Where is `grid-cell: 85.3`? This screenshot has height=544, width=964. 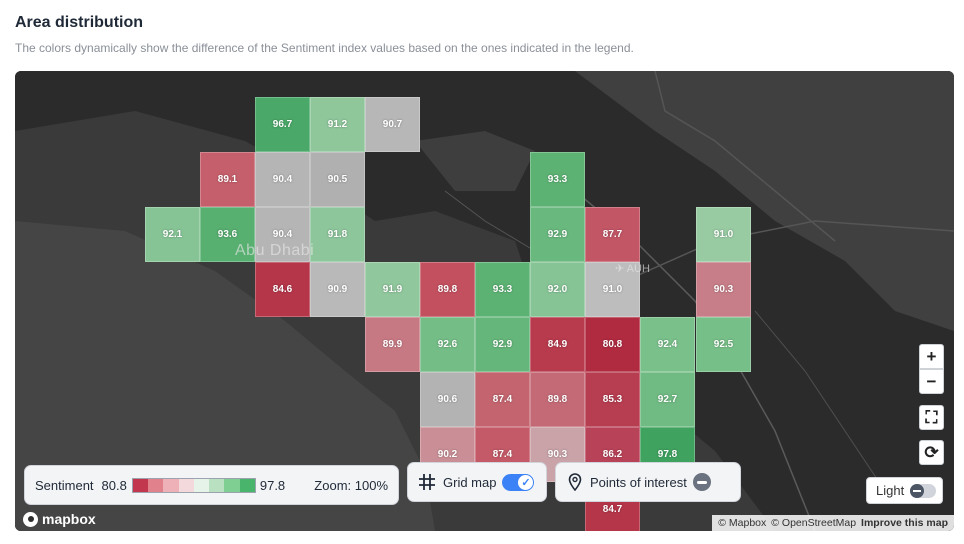 grid-cell: 85.3 is located at coordinates (612, 399).